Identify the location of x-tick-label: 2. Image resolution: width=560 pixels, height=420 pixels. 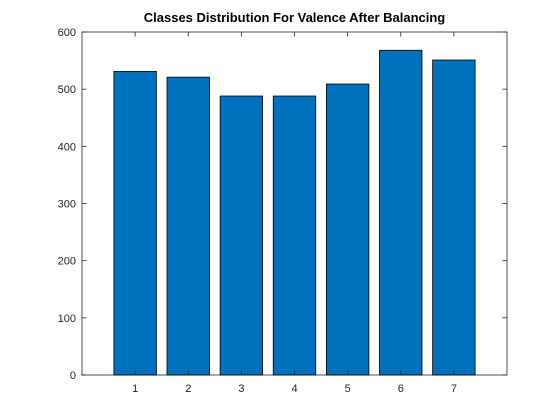
(188, 389).